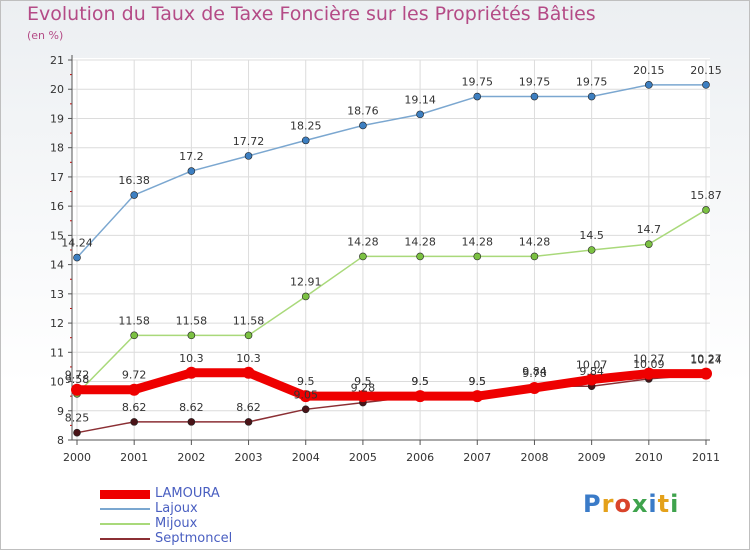 This screenshot has width=750, height=550. I want to click on x-tick-label: 2003, so click(249, 457).